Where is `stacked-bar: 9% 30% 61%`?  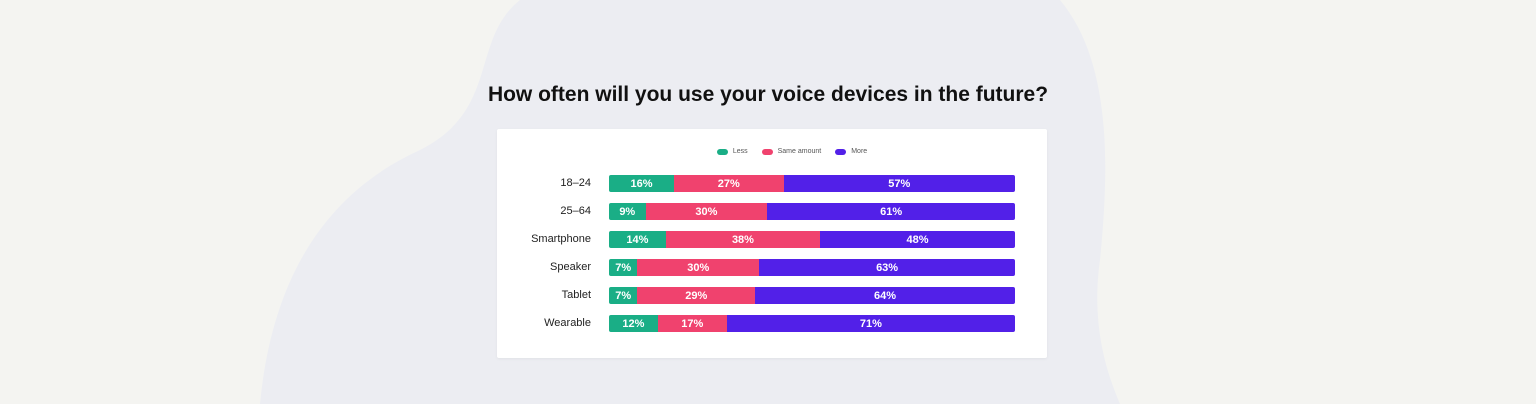
stacked-bar: 9% 30% 61% is located at coordinates (812, 211).